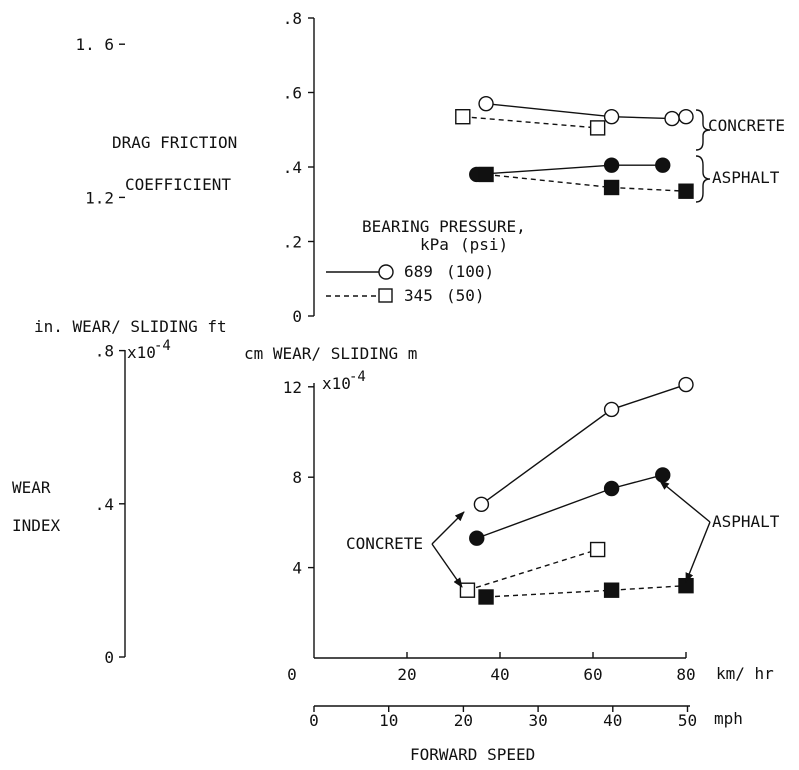 The image size is (799, 770). I want to click on kmh-tick-label: 80, so click(685, 674).